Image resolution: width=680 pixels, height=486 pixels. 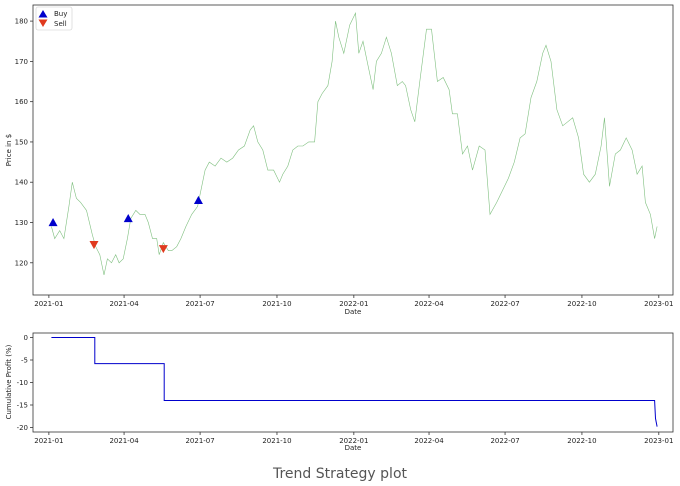 I want to click on legend-buy-label: Buy, so click(x=60, y=14).